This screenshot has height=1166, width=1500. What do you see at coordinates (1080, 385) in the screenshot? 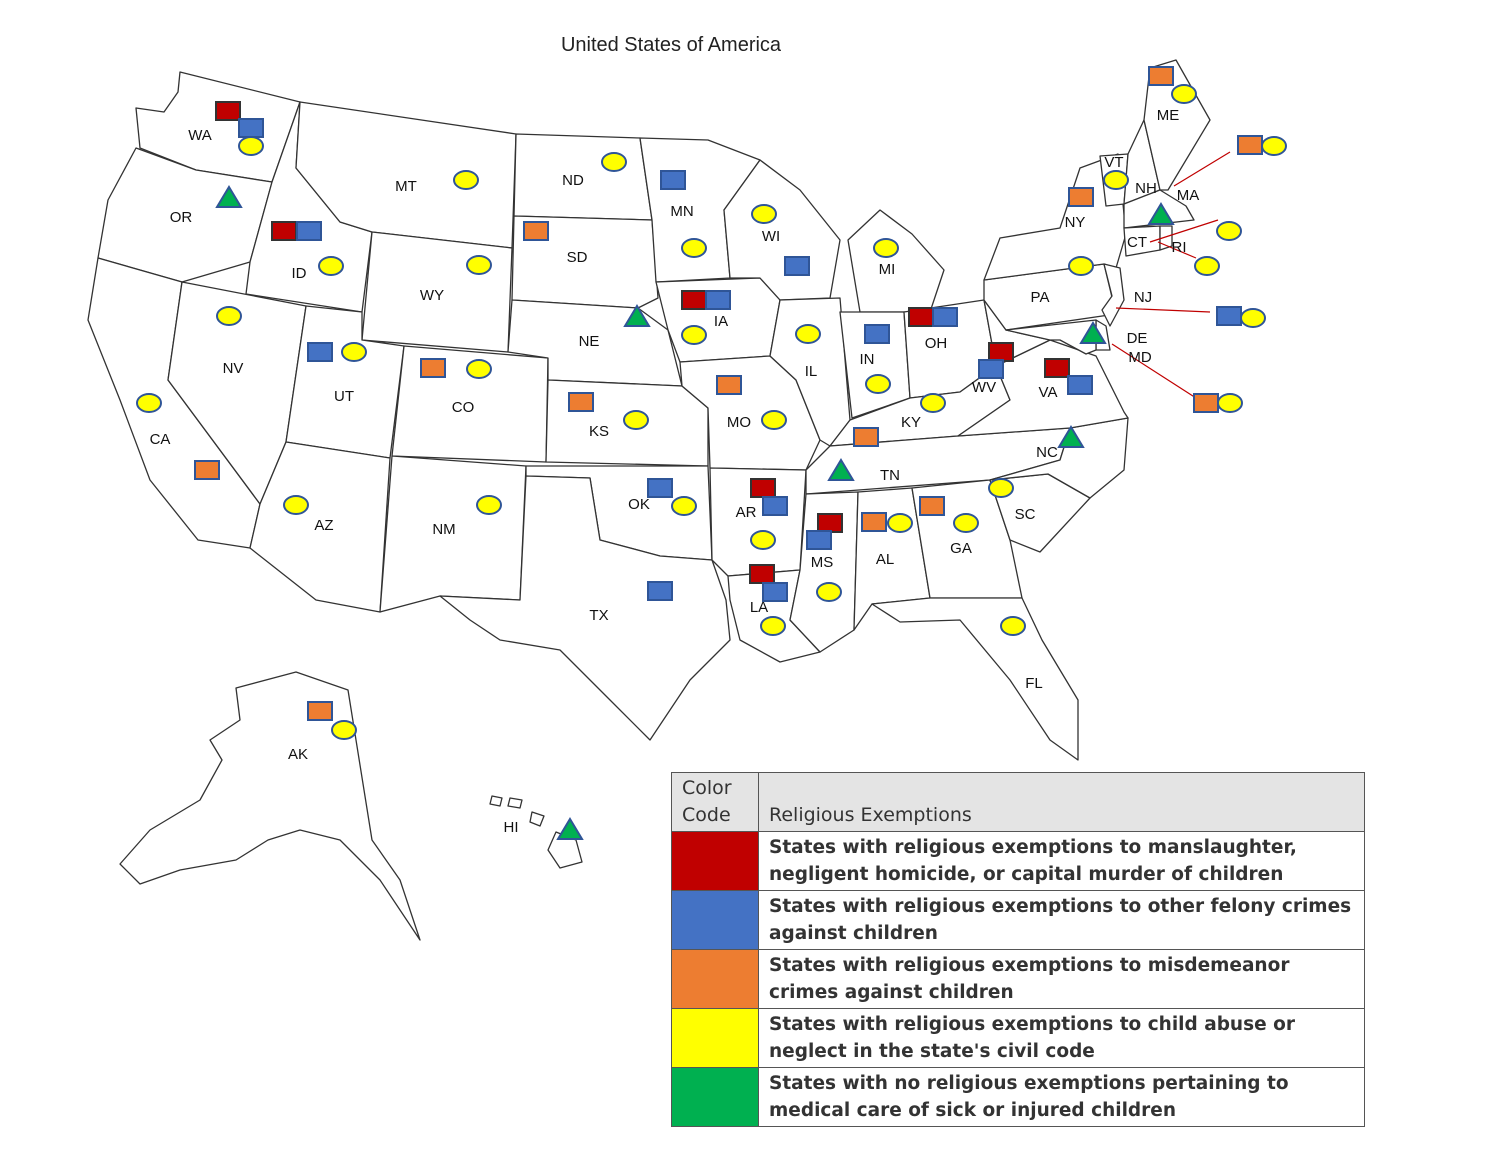
I see `marker-blue-square-va` at bounding box center [1080, 385].